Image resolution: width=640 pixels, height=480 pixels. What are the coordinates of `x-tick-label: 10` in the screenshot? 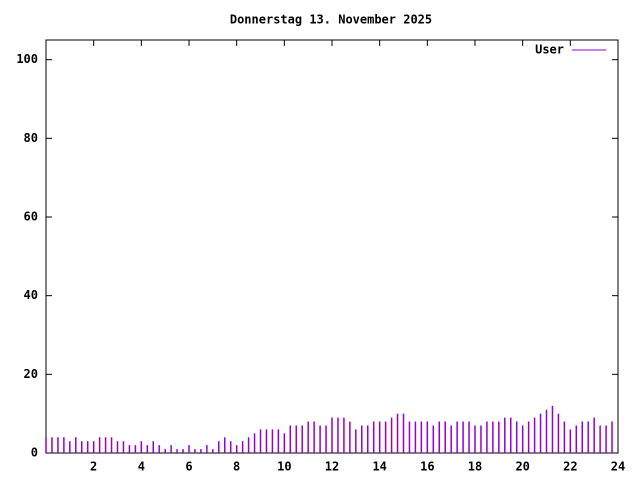 It's located at (284, 467).